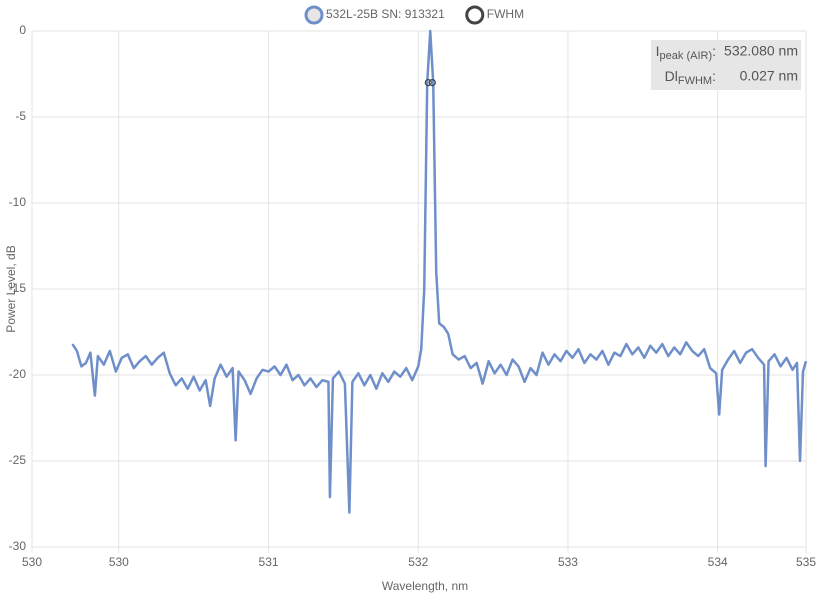 Image resolution: width=820 pixels, height=600 pixels. I want to click on x-tick-label: 534, so click(718, 562).